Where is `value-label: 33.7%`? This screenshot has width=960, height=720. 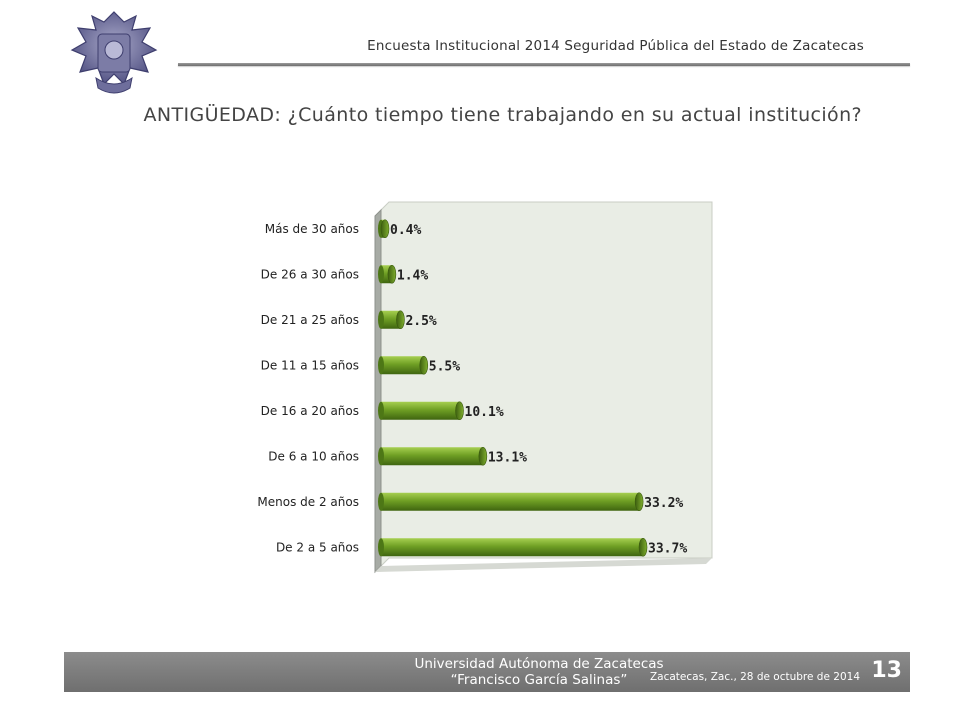
value-label: 33.7% is located at coordinates (667, 548).